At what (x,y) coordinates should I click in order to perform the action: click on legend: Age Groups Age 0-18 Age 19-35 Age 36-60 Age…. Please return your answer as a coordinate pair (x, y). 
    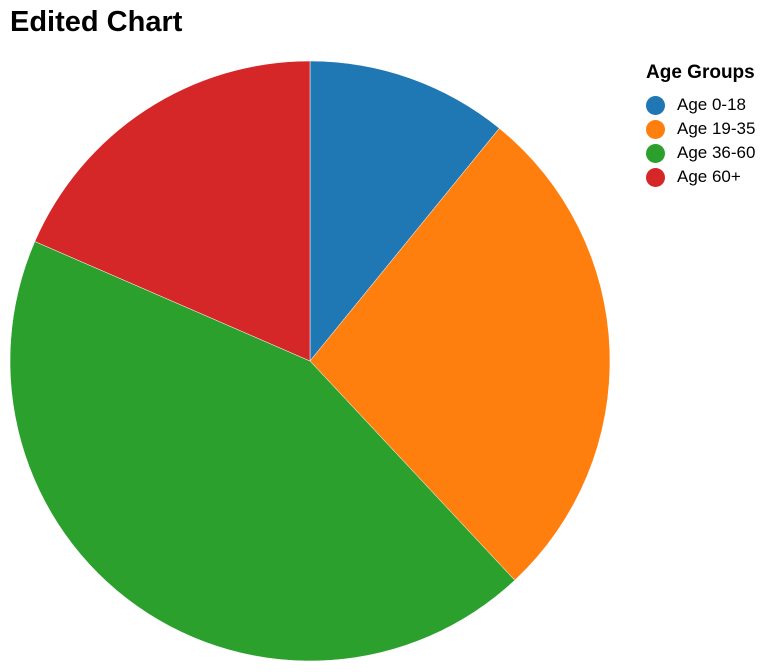
    Looking at the image, I should click on (700, 125).